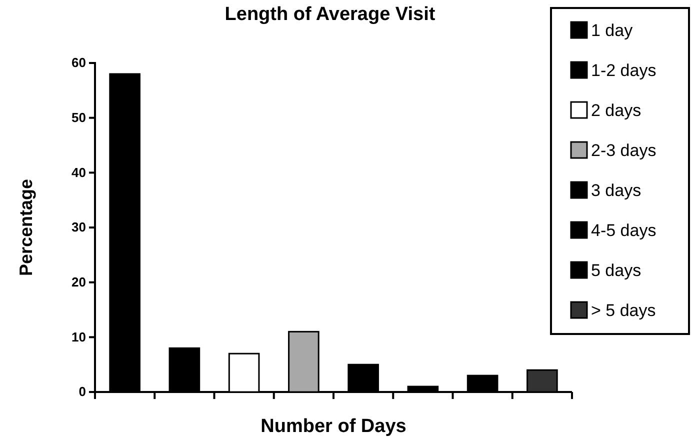  I want to click on y-axis-title: Percentage, so click(26, 227).